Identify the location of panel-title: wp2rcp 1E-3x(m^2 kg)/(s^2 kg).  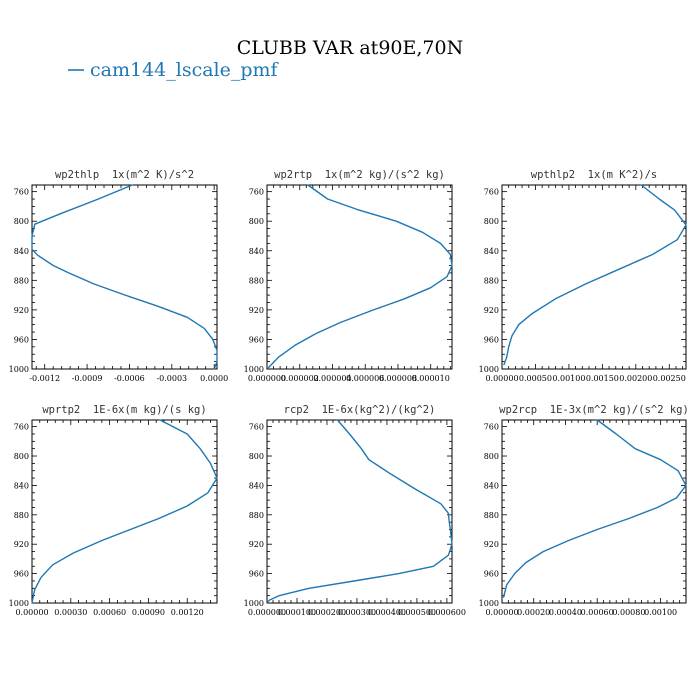
(594, 410).